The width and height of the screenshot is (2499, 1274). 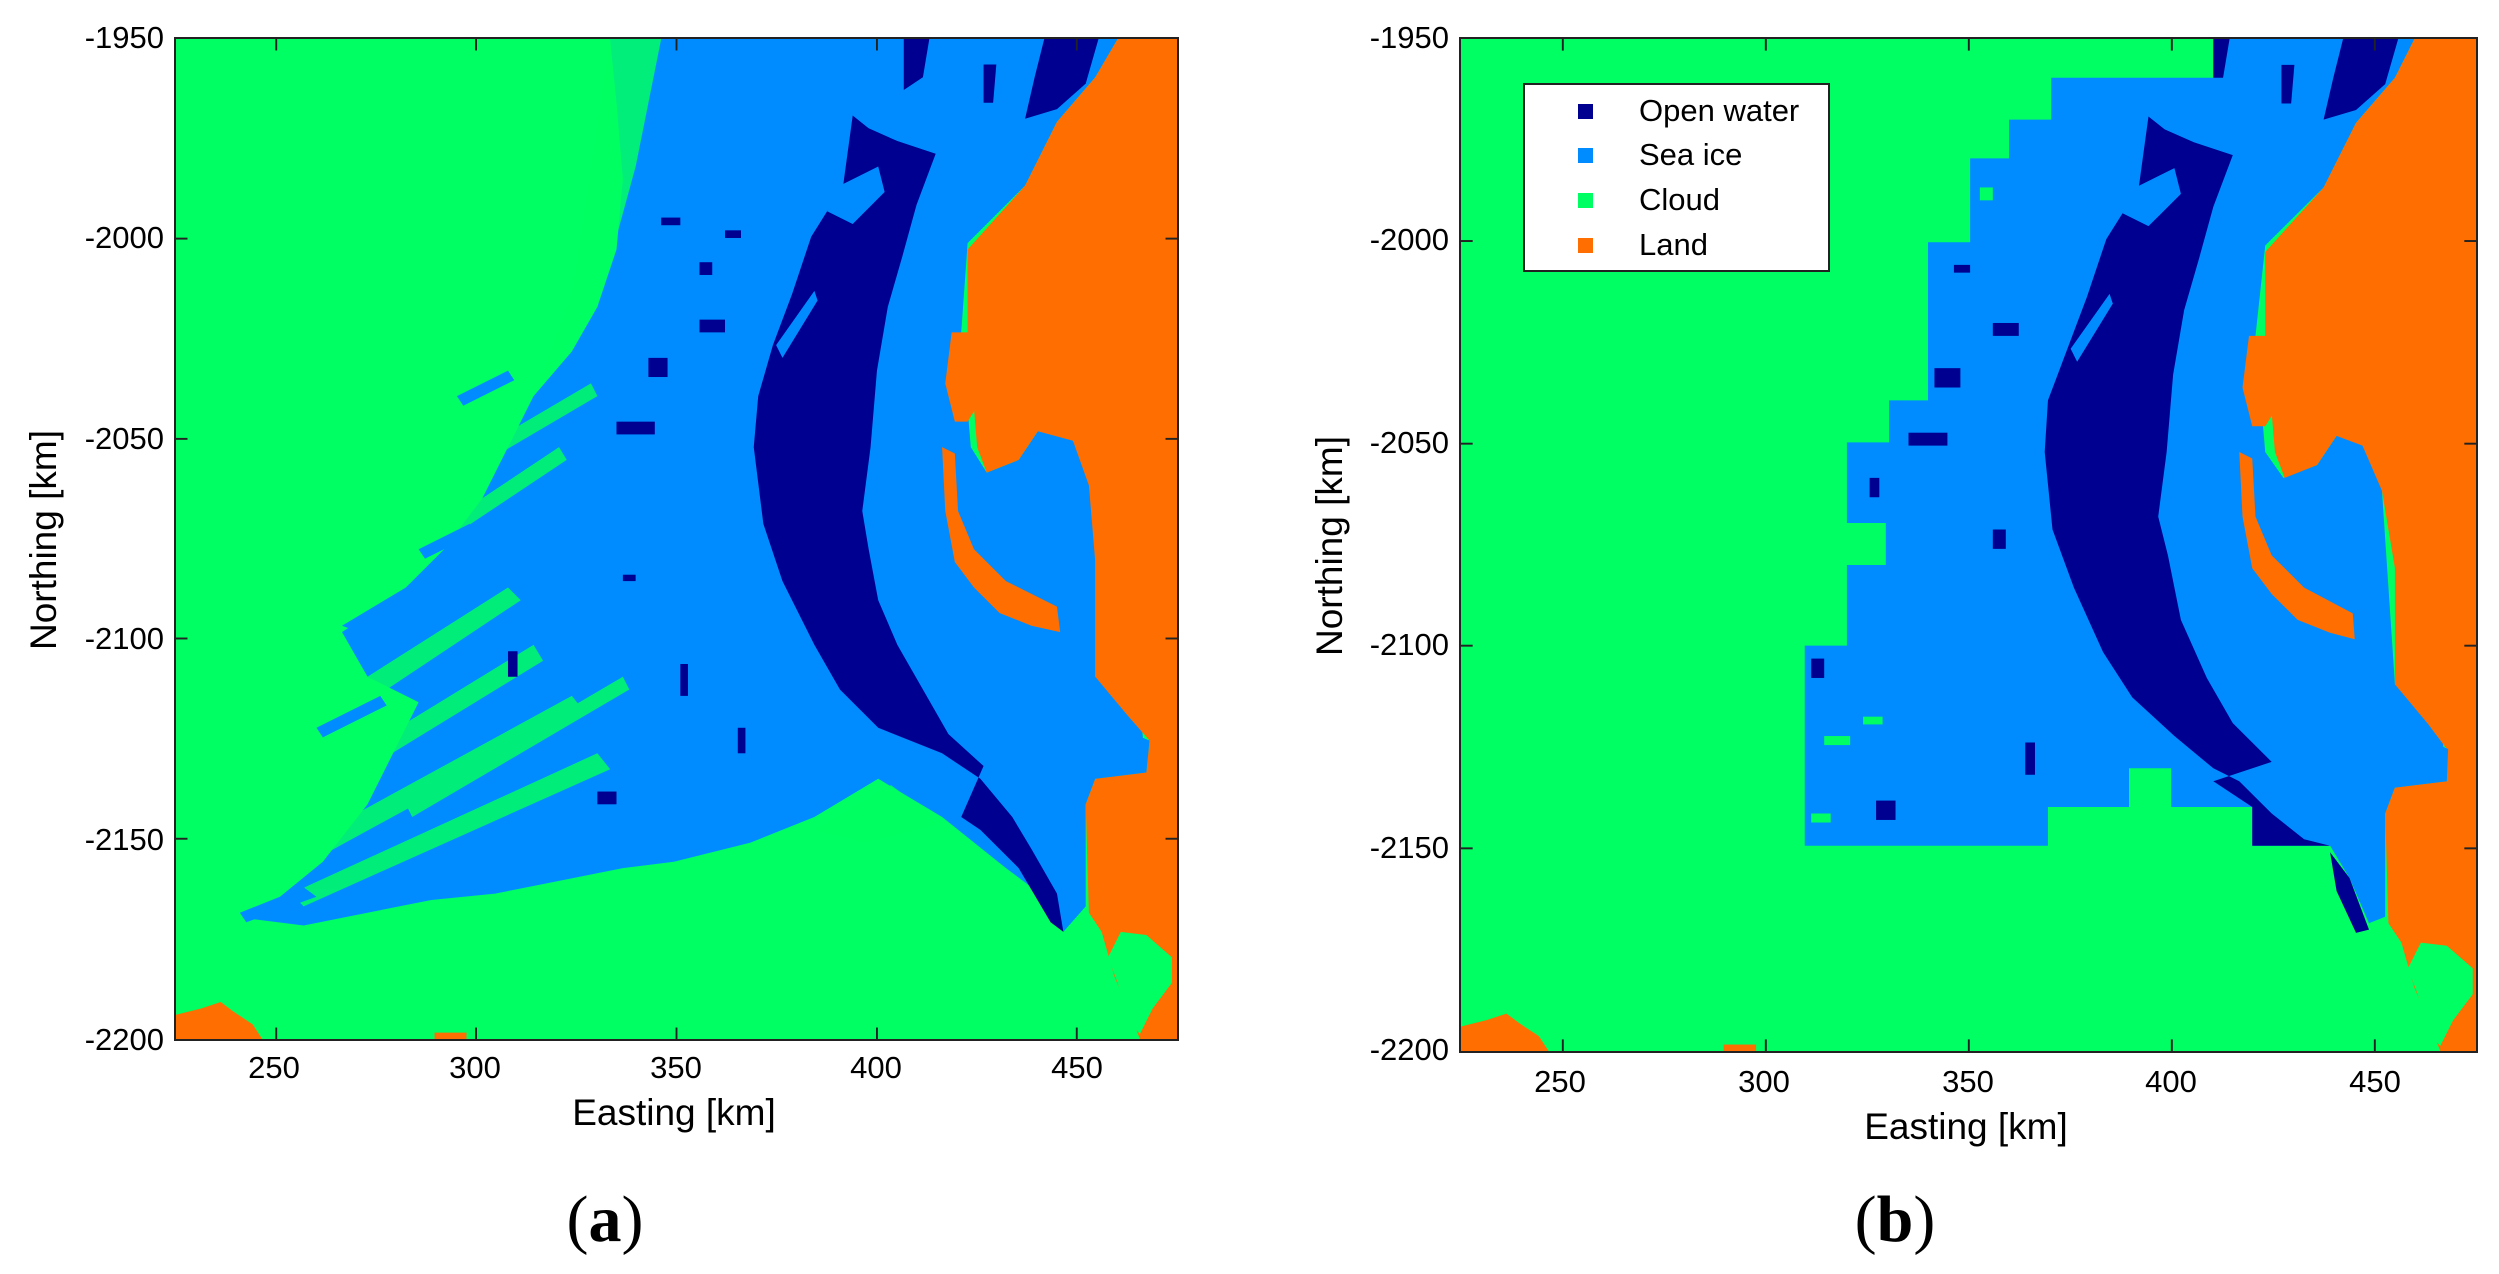 What do you see at coordinates (377, 646) in the screenshot?
I see `ice-fragments` at bounding box center [377, 646].